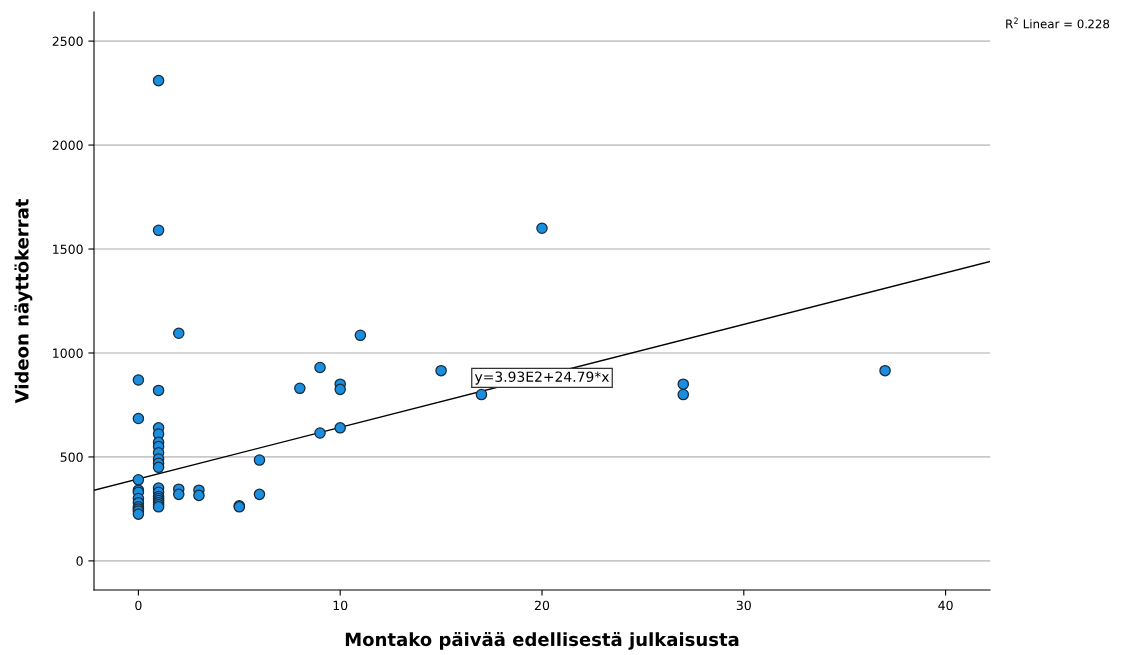 The height and width of the screenshot is (655, 1121). What do you see at coordinates (743, 605) in the screenshot?
I see `x-tick-label: 30` at bounding box center [743, 605].